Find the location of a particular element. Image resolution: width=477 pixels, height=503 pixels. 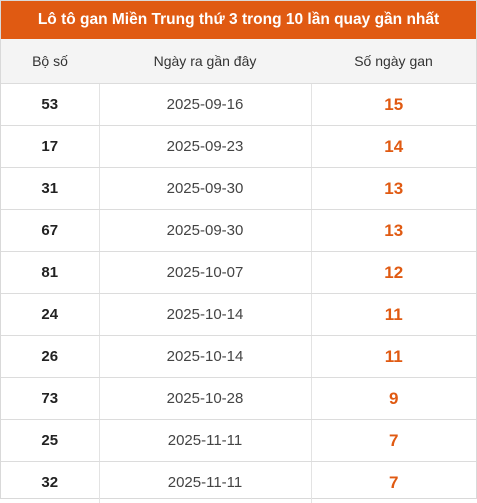

header-days: Số ngày gan is located at coordinates (393, 61).